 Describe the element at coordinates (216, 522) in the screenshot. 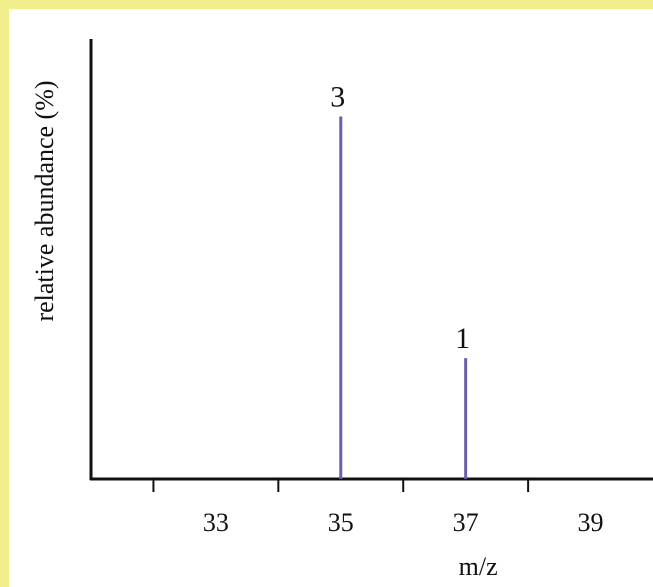

I see `x-tick-label: 33` at that location.